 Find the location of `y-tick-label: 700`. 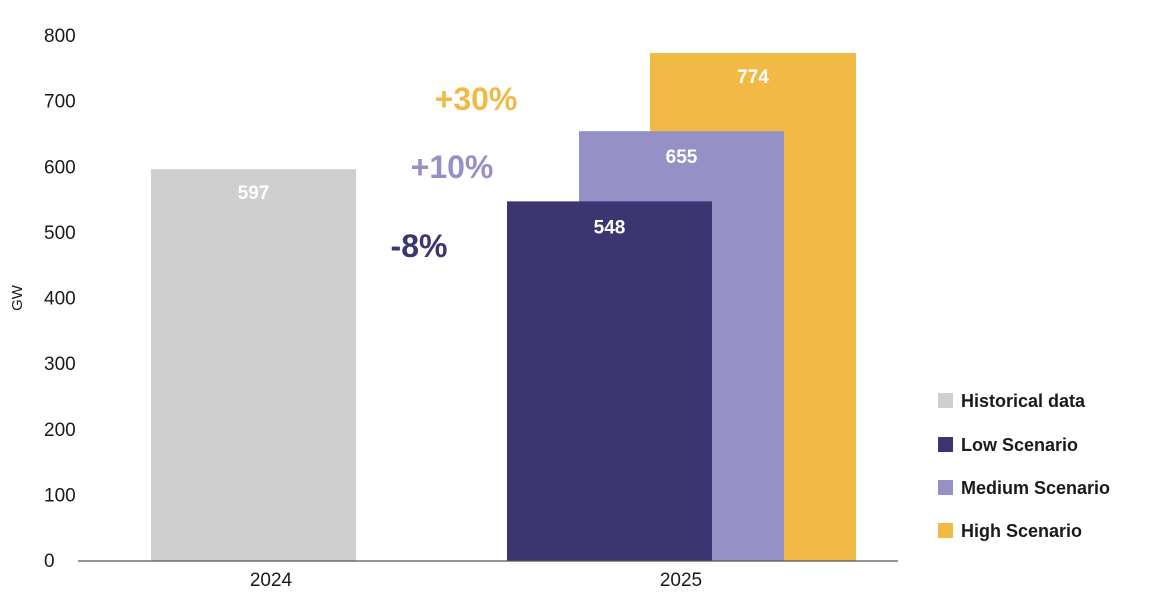

y-tick-label: 700 is located at coordinates (60, 102).